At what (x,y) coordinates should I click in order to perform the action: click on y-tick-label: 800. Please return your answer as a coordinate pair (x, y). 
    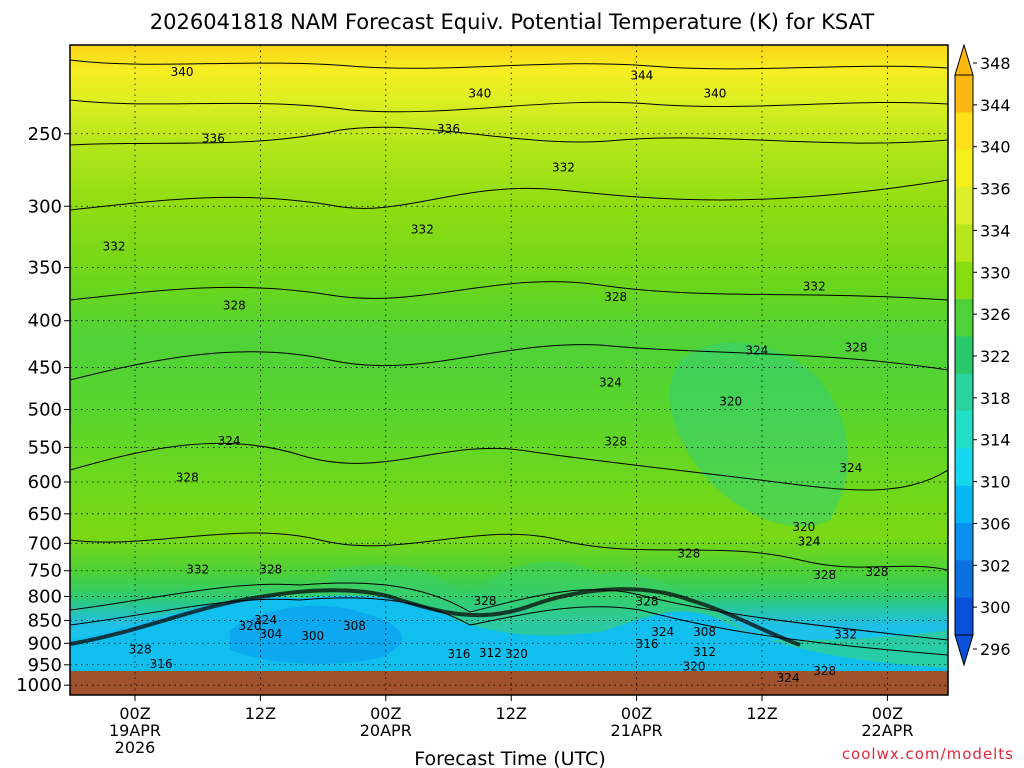
    Looking at the image, I should click on (45, 596).